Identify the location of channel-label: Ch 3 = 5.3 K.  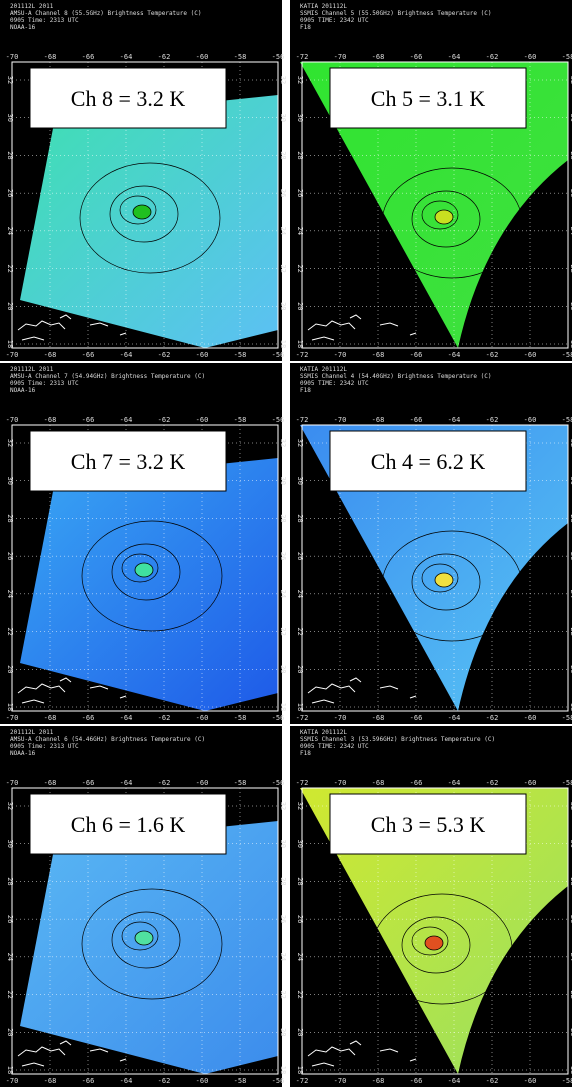
(428, 824).